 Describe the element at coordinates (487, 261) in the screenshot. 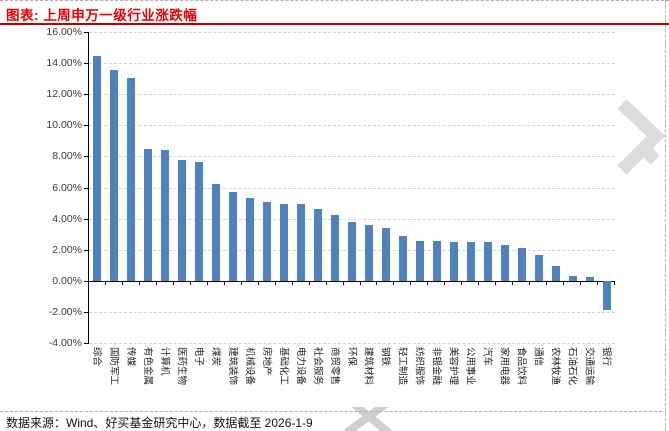

I see `bar-汽车` at that location.